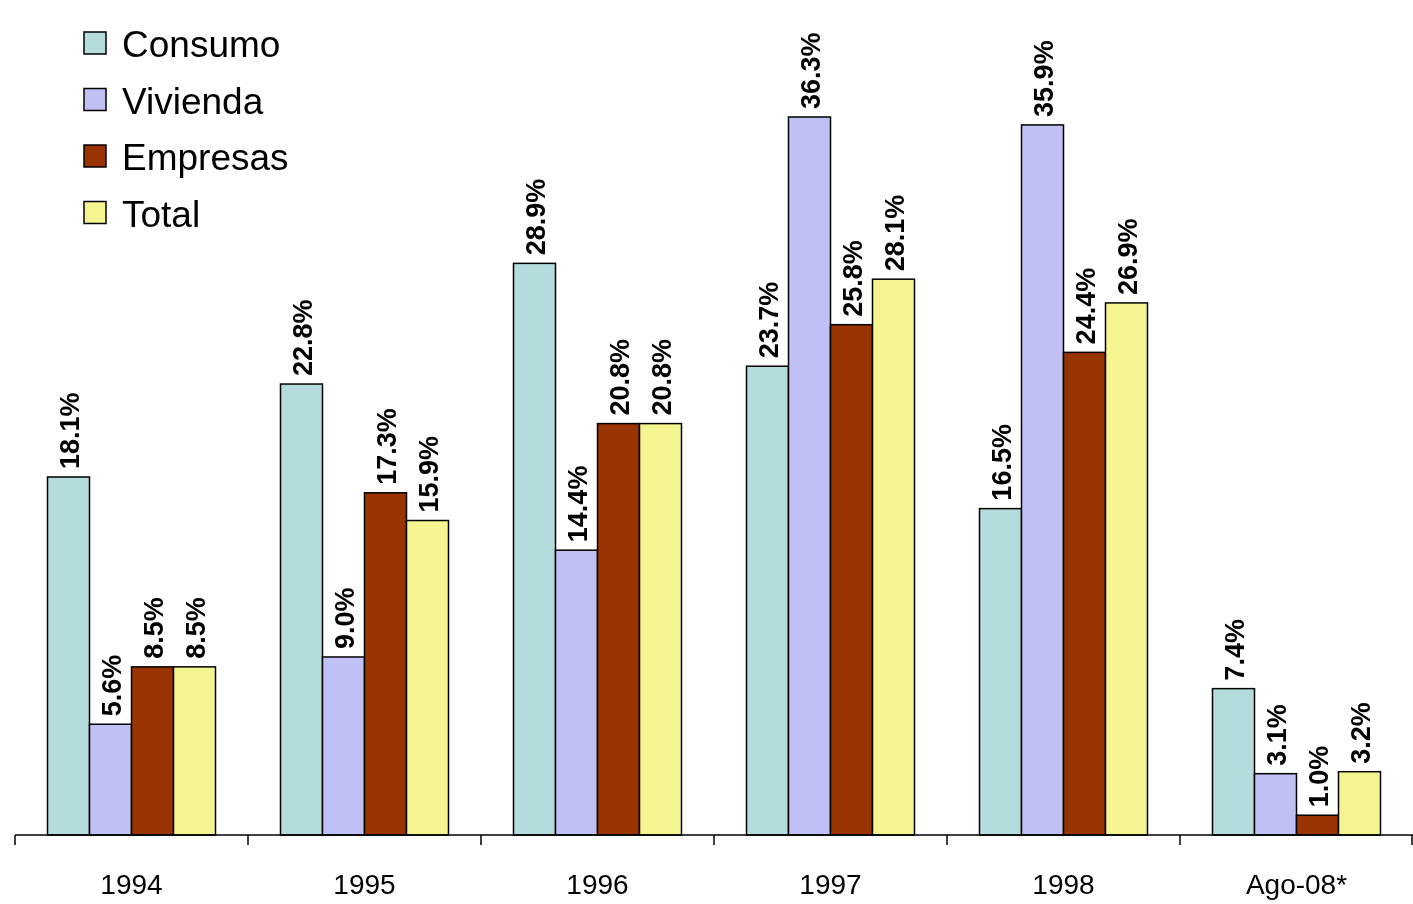 This screenshot has width=1413, height=904. What do you see at coordinates (810, 70) in the screenshot?
I see `data-label: 36.3%` at bounding box center [810, 70].